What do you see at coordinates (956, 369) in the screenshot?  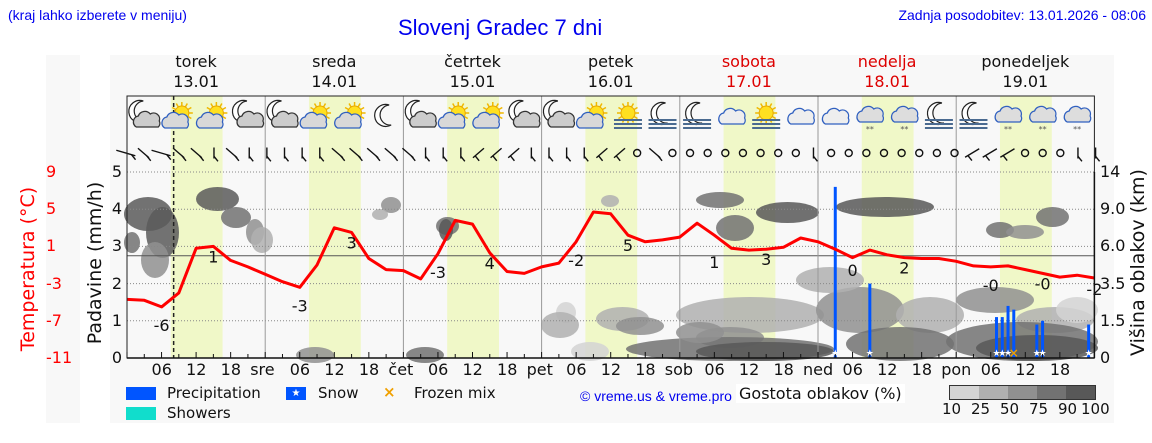 I see `x-tick: pon` at bounding box center [956, 369].